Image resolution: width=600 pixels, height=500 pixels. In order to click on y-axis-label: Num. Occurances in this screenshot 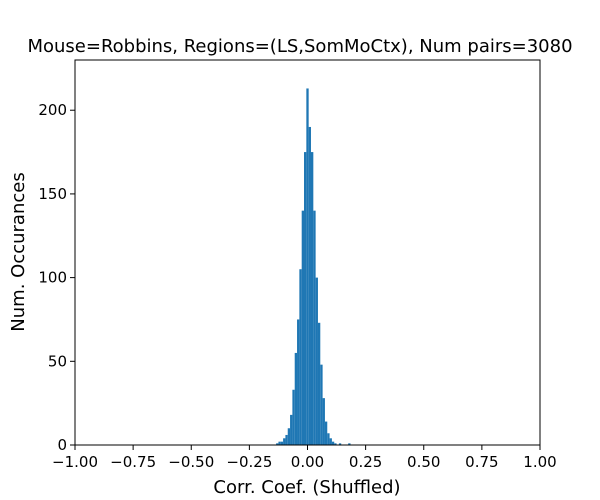, I will do `click(18, 251)`.